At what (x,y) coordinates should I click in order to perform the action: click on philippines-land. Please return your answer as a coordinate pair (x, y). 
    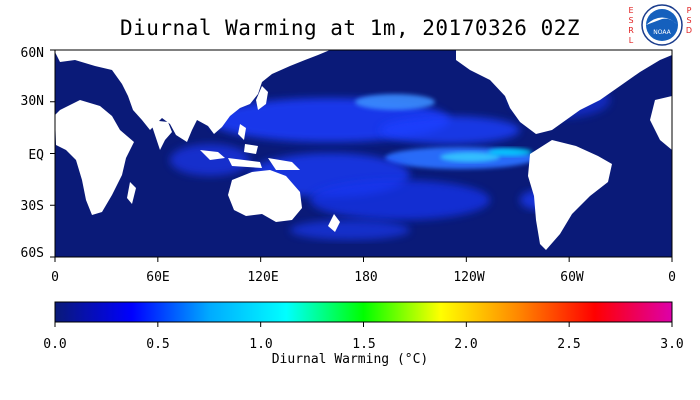
    Looking at the image, I should click on (242, 132).